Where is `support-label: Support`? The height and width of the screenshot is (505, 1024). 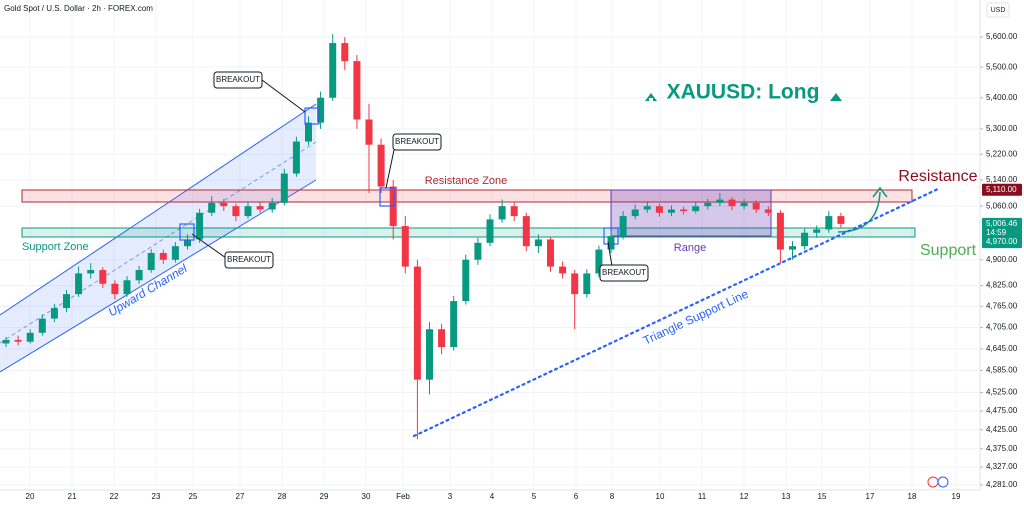
support-label: Support is located at coordinates (948, 250).